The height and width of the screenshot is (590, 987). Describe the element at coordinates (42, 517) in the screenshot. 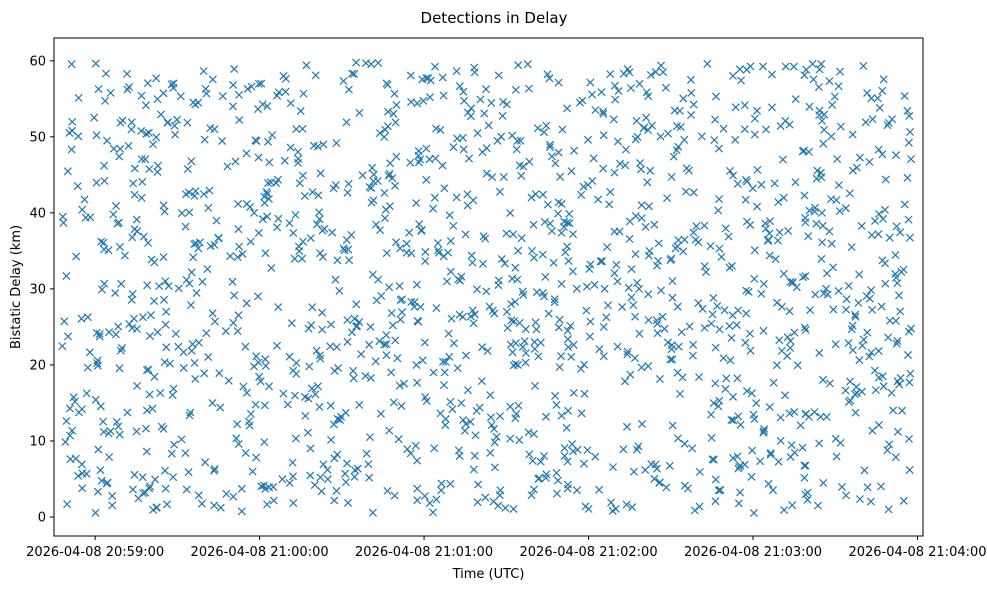

I see `y-tick-label: 0` at that location.